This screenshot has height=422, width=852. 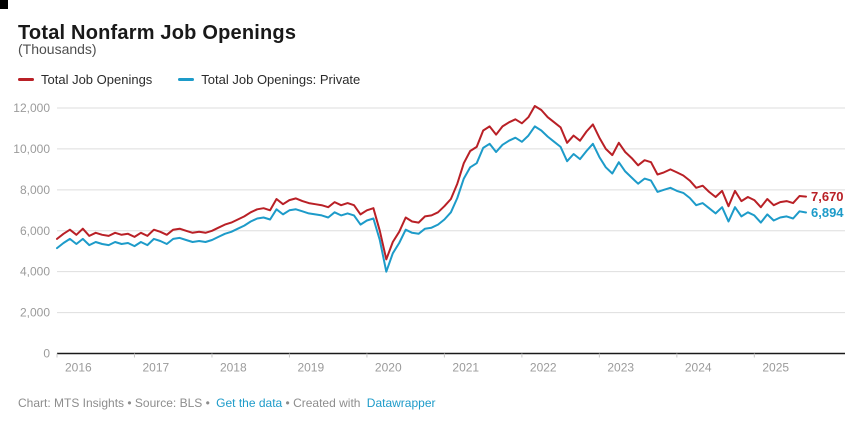 What do you see at coordinates (35, 272) in the screenshot?
I see `y-tick-label: 4,000` at bounding box center [35, 272].